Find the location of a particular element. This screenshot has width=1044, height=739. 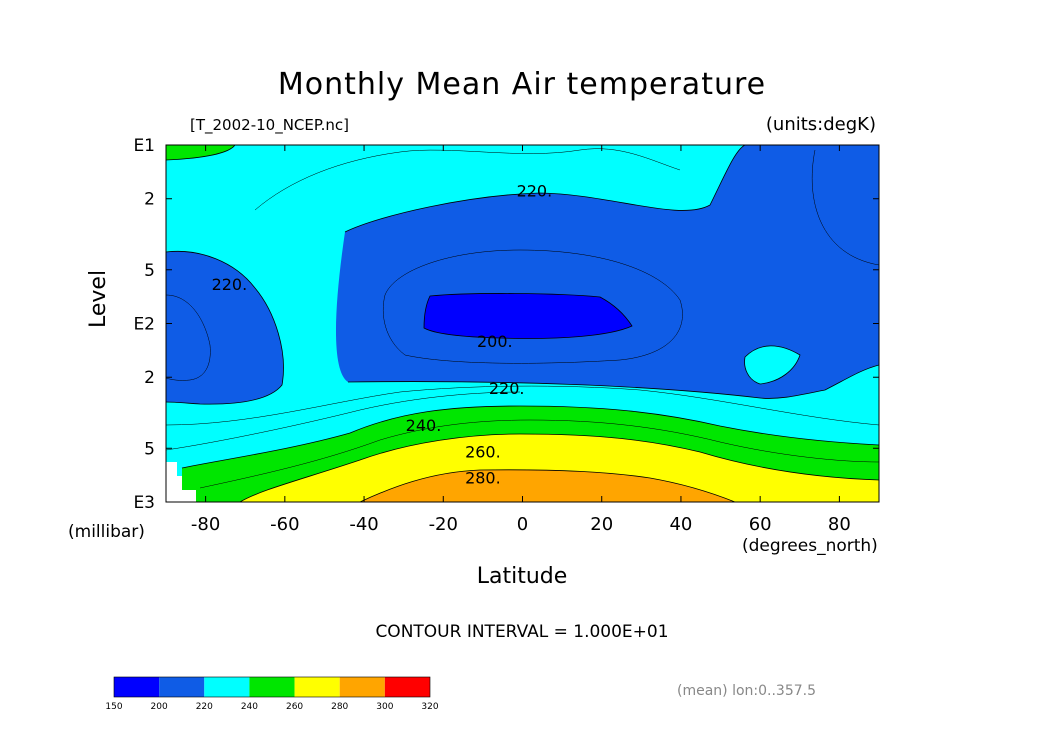

band-200-220-left is located at coordinates (225, 328).